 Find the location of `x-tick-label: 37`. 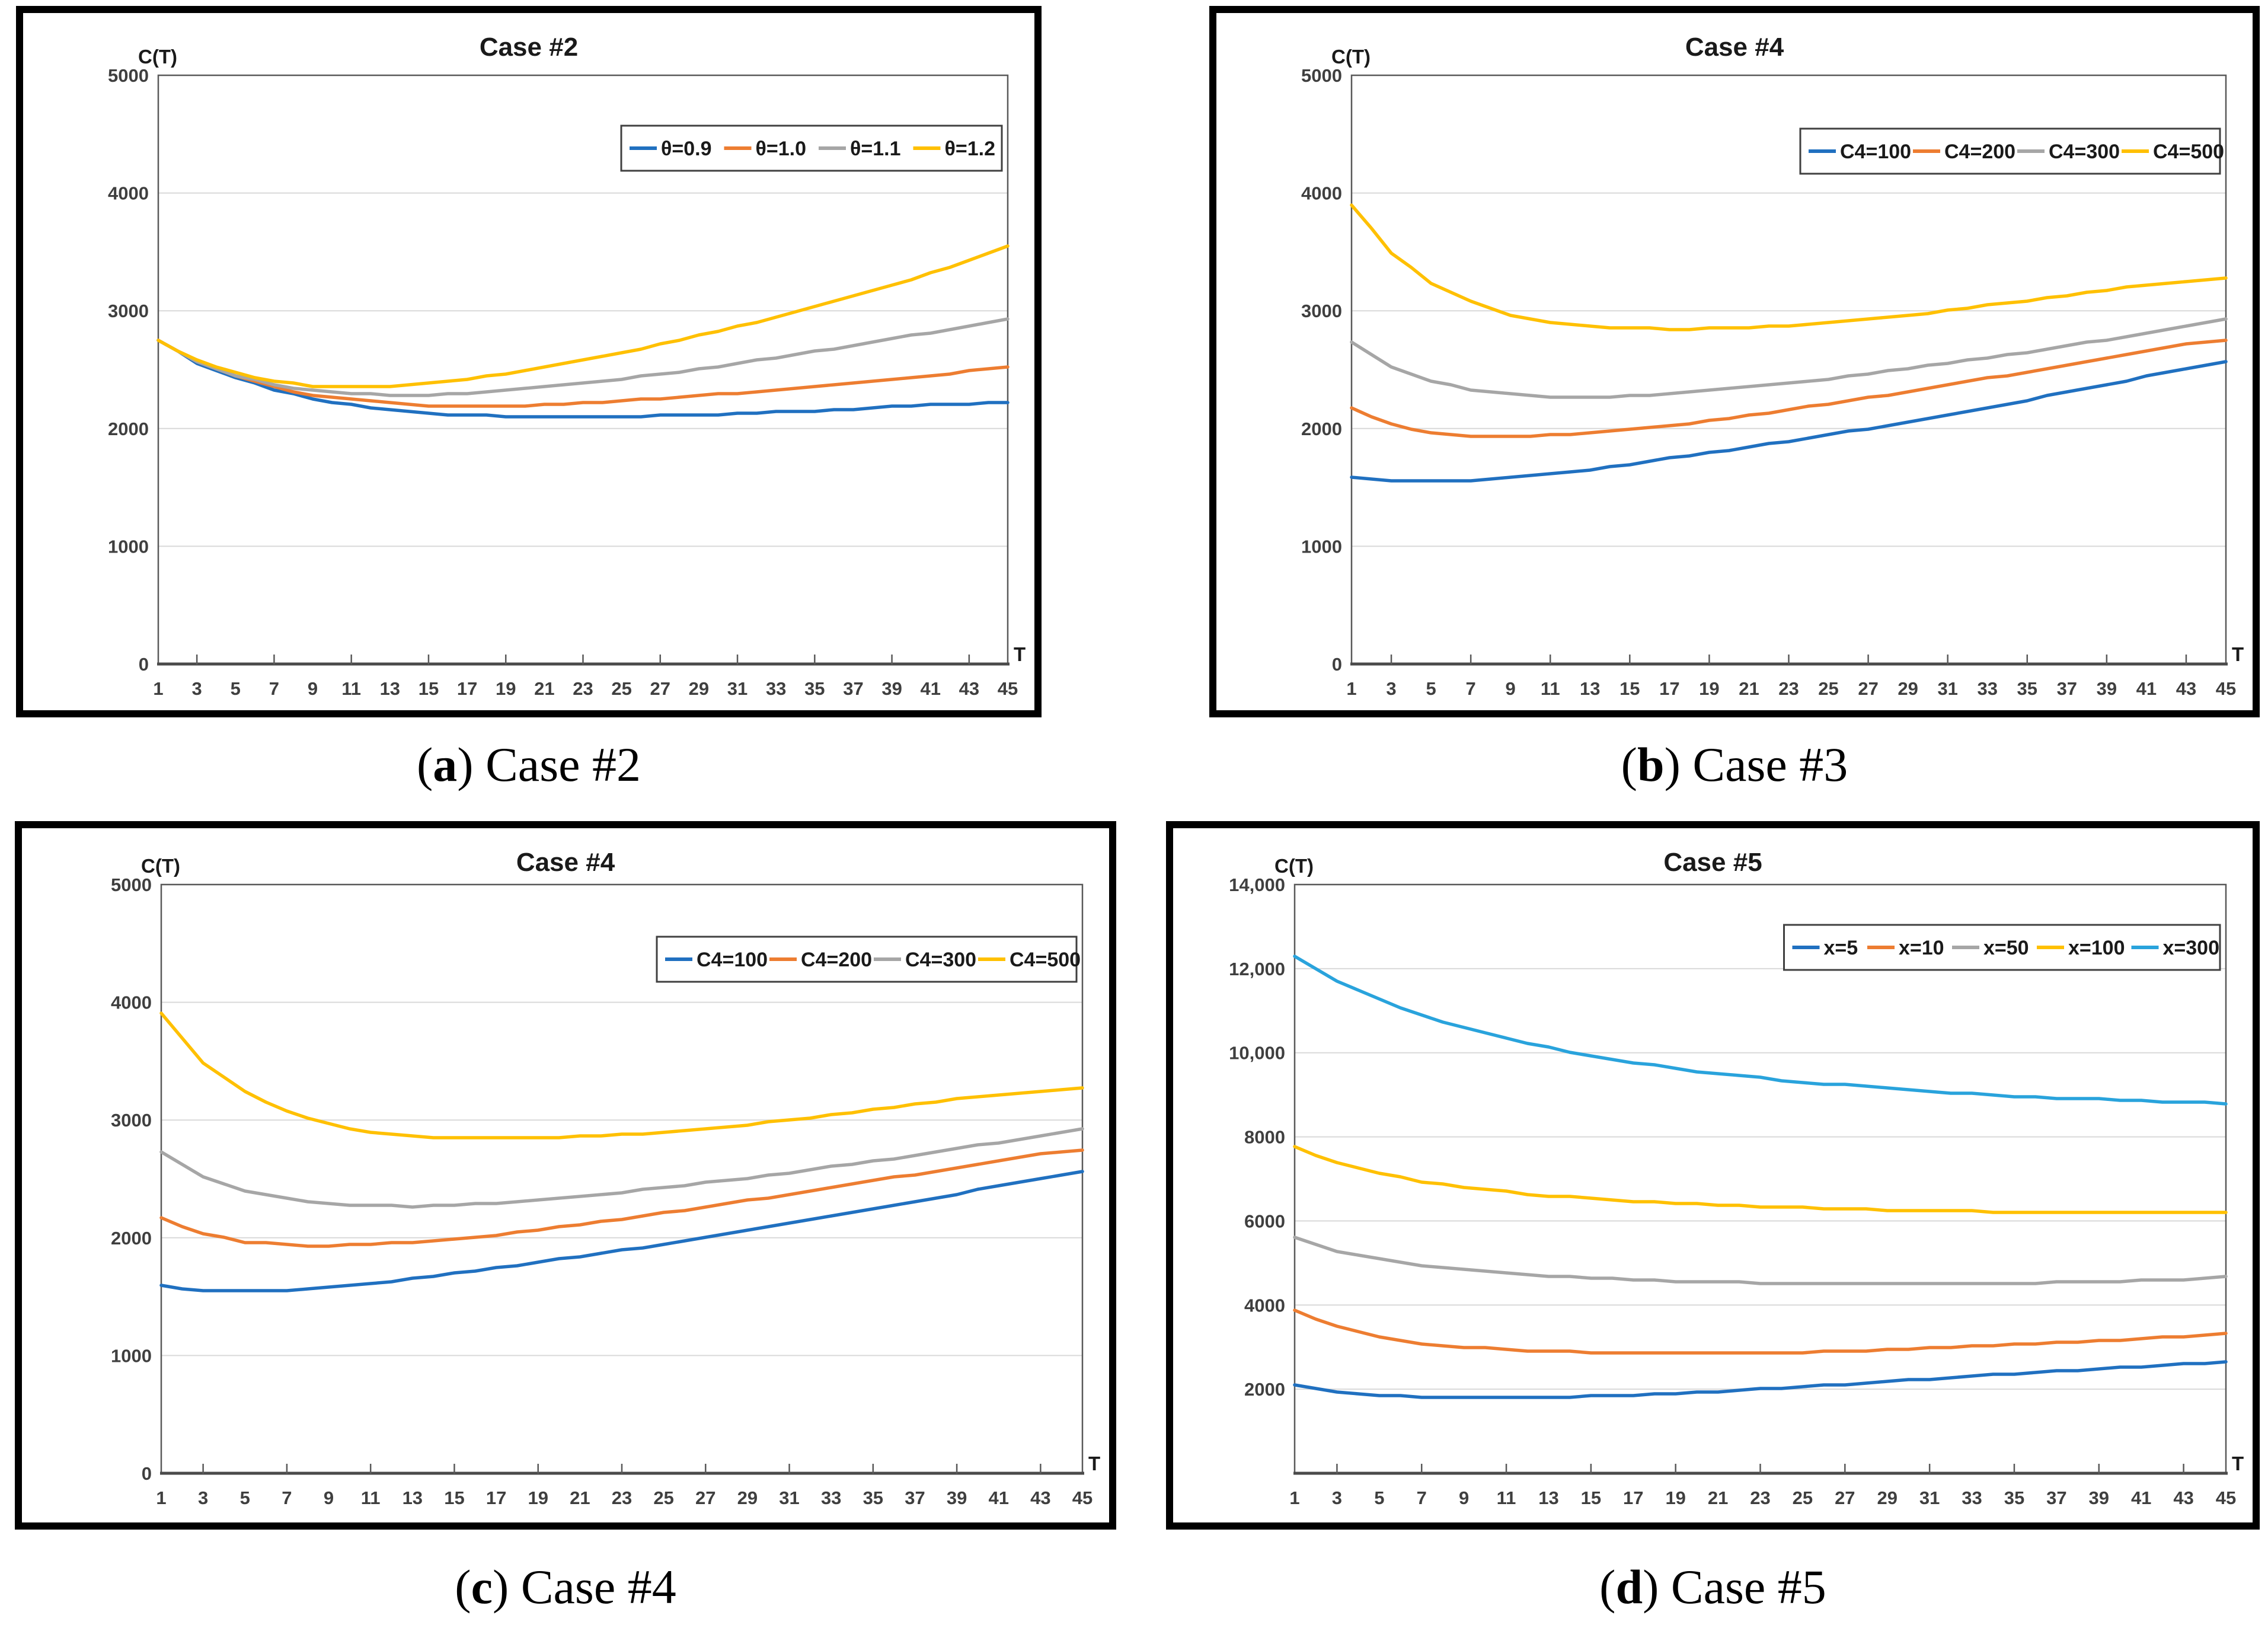

x-tick-label: 37 is located at coordinates (2067, 688).